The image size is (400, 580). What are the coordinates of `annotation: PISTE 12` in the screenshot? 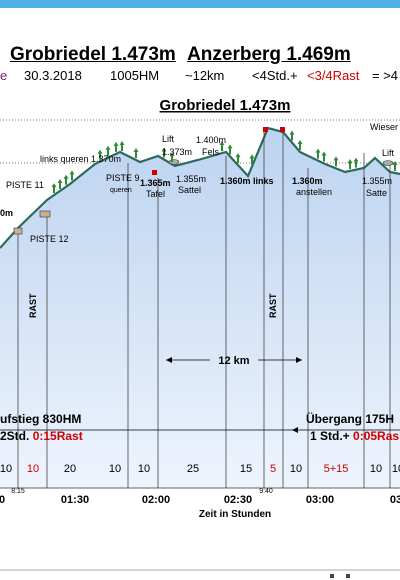 It's located at (49, 239).